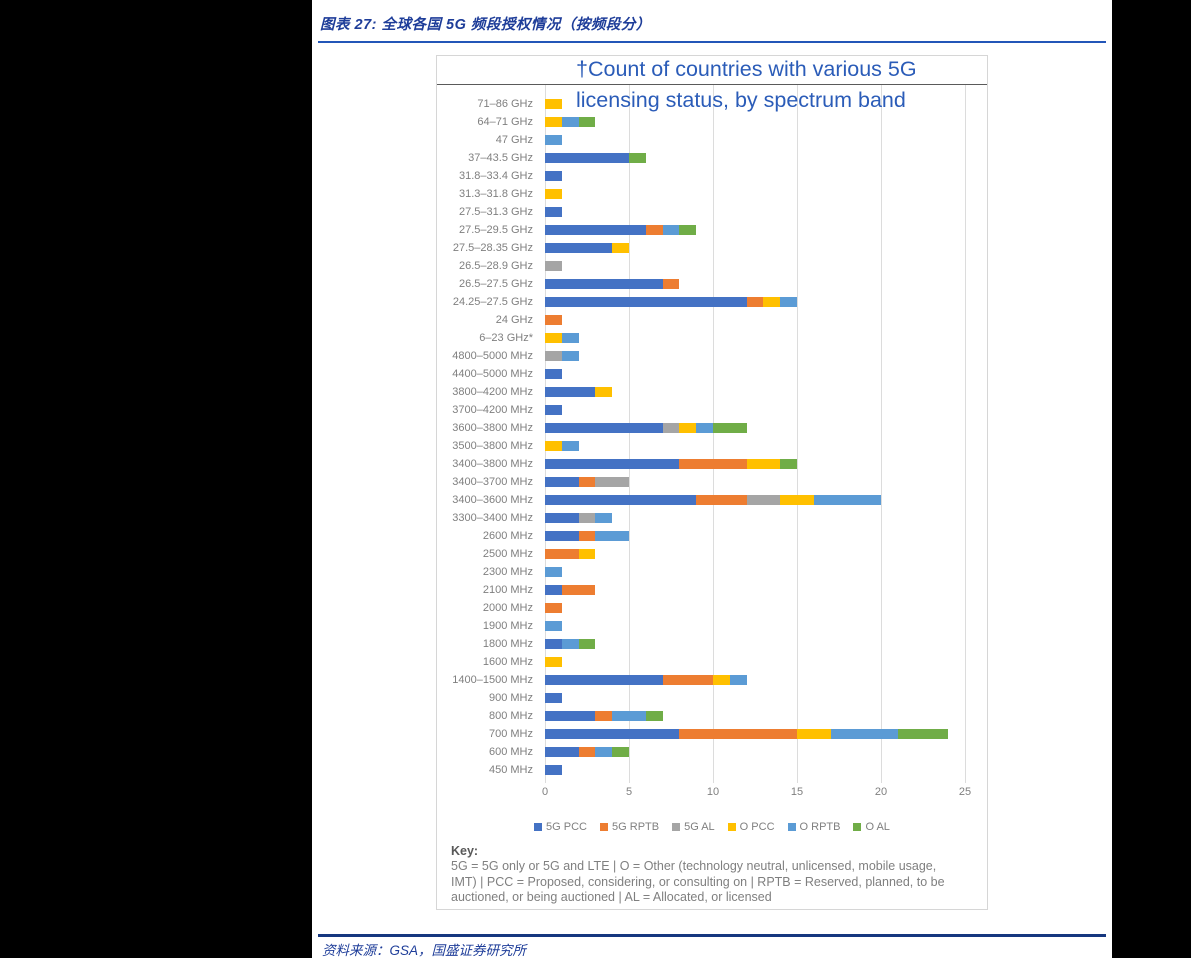 The height and width of the screenshot is (958, 1191). What do you see at coordinates (492, 410) in the screenshot?
I see `y-axis-label: 3700–4200 MHz` at bounding box center [492, 410].